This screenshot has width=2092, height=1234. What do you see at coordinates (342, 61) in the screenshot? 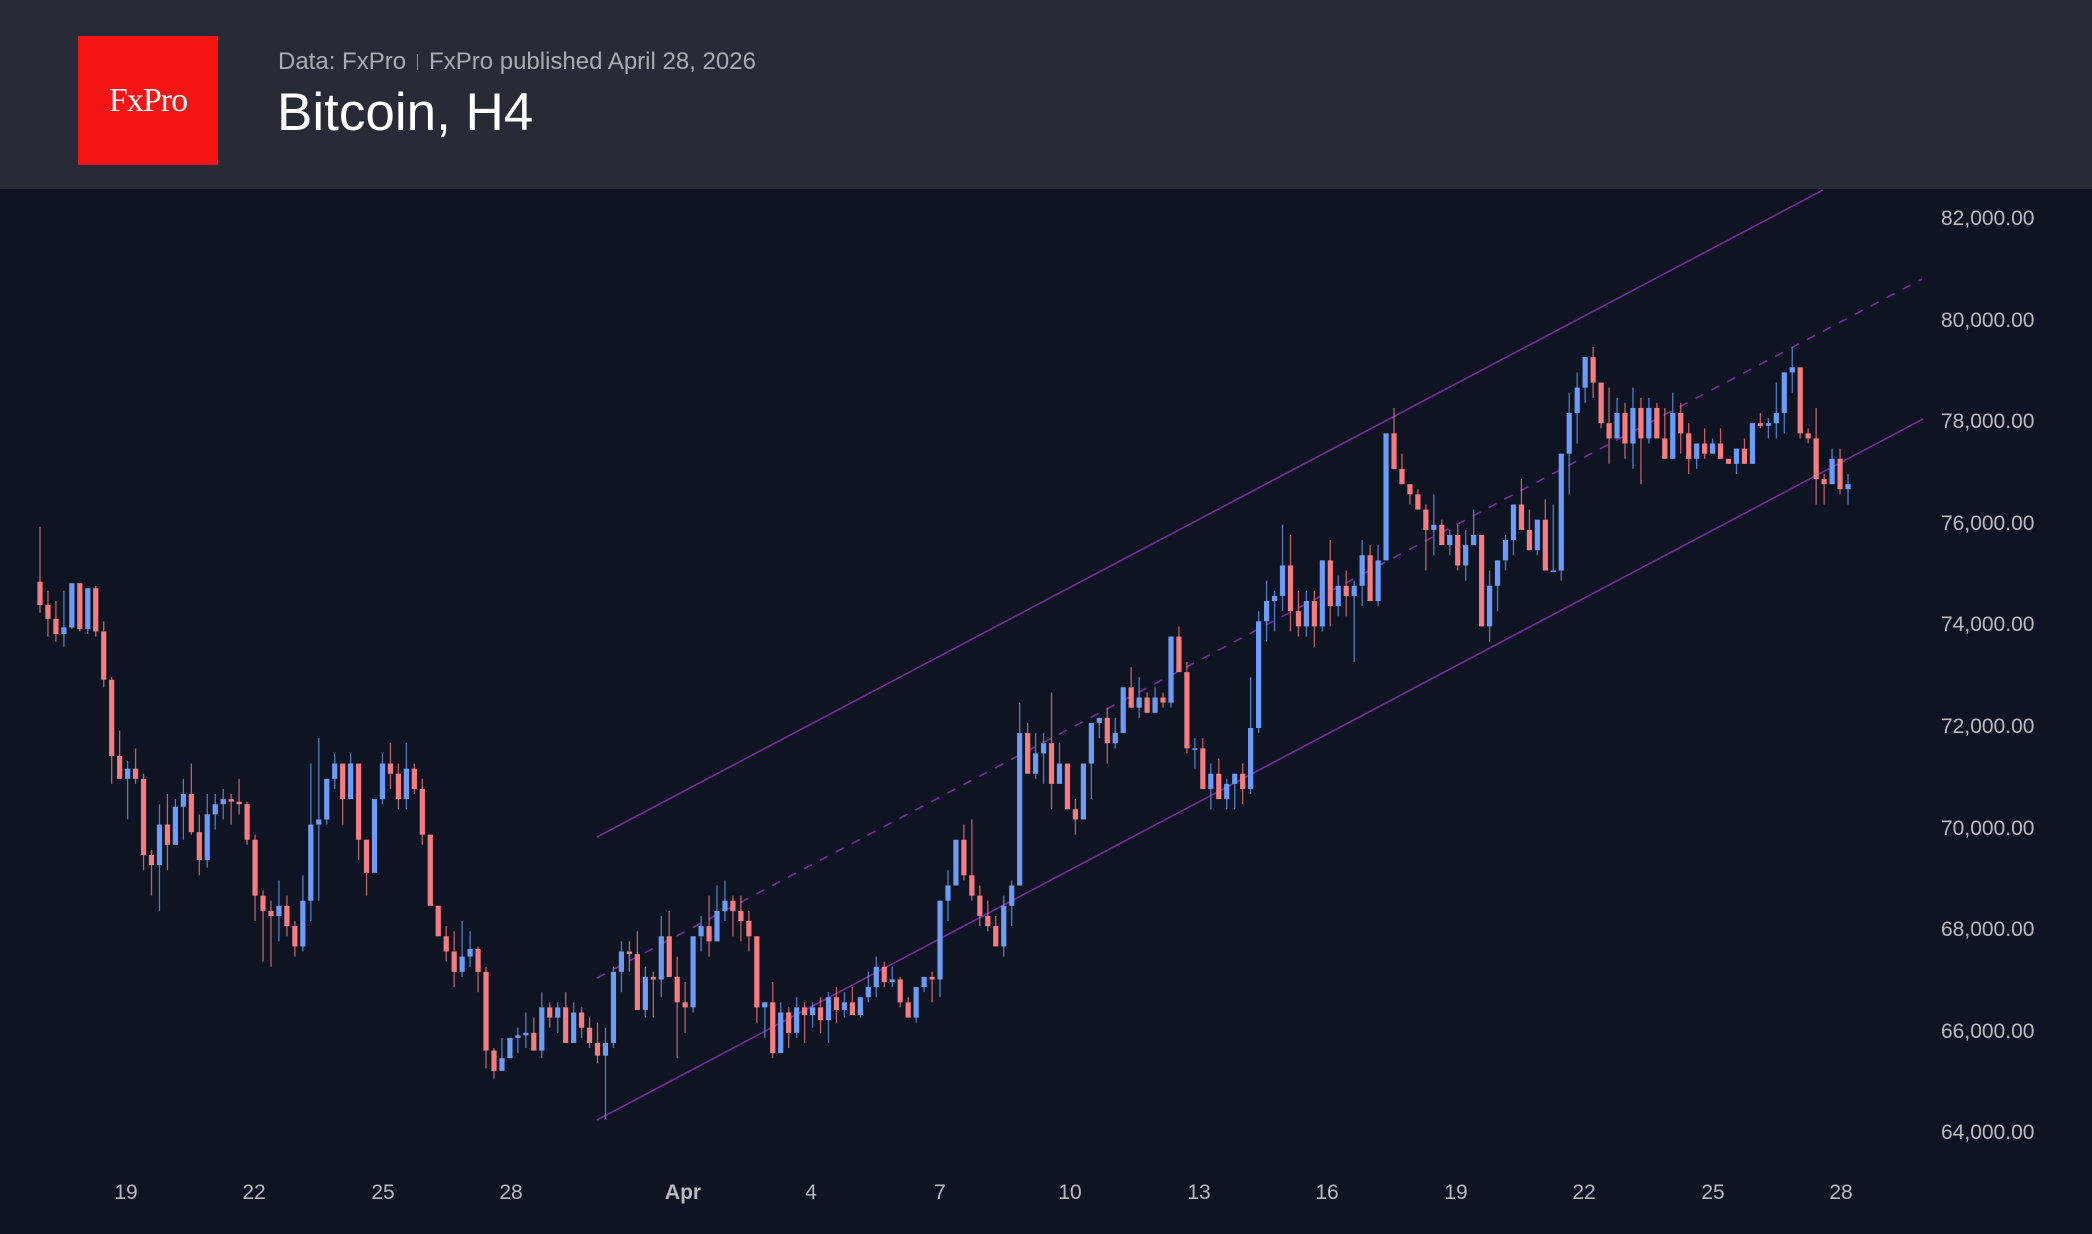
I see `data-source: Data: FxPro` at bounding box center [342, 61].